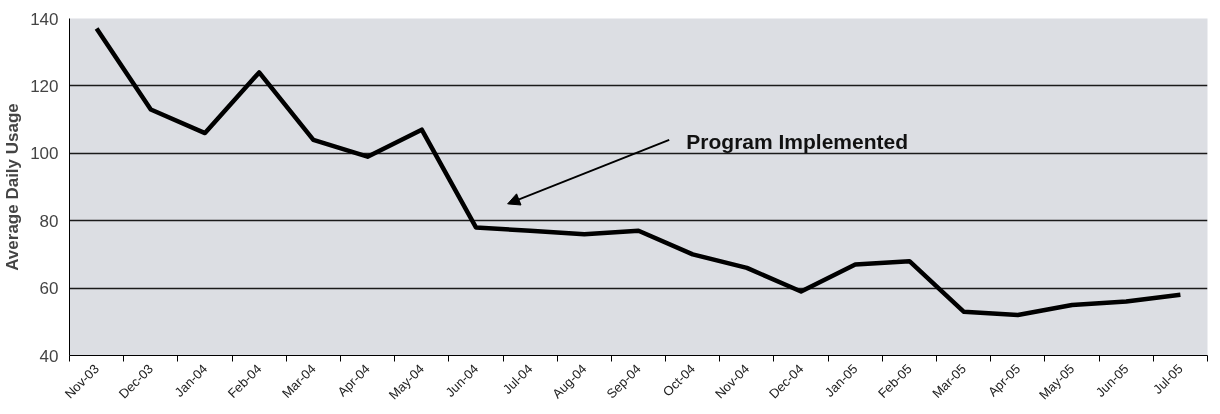  I want to click on y-tick-label: 40, so click(49, 356).